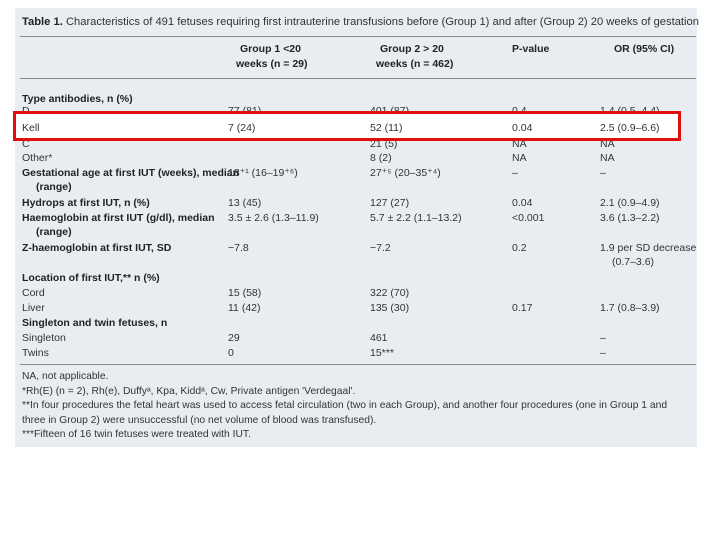 Image resolution: width=720 pixels, height=540 pixels. I want to click on cell: 13 (45), so click(245, 203).